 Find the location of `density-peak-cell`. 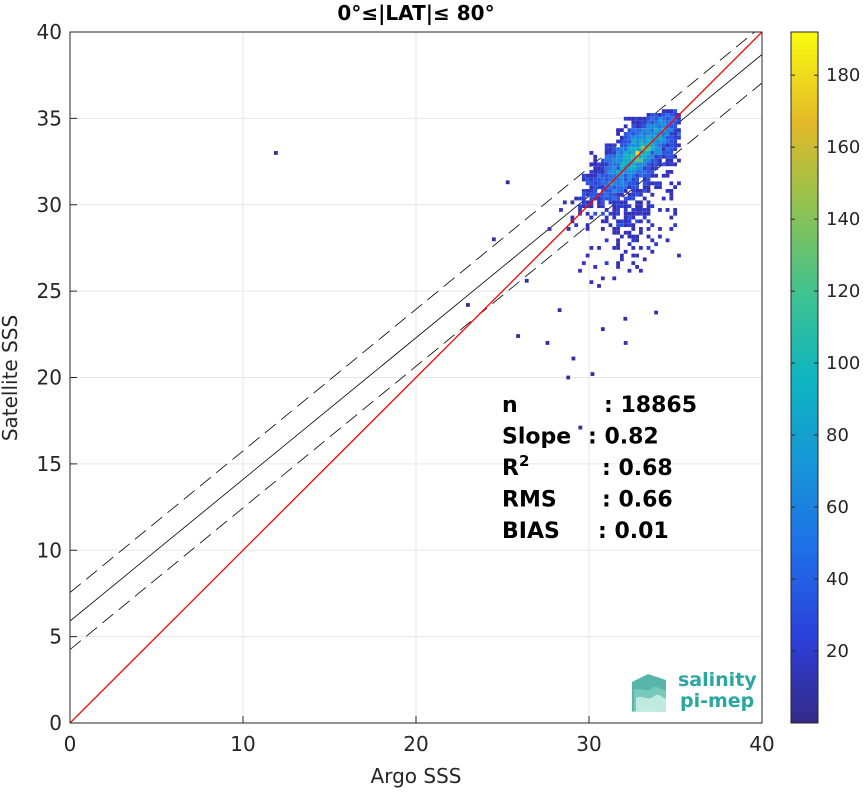

density-peak-cell is located at coordinates (642, 147).